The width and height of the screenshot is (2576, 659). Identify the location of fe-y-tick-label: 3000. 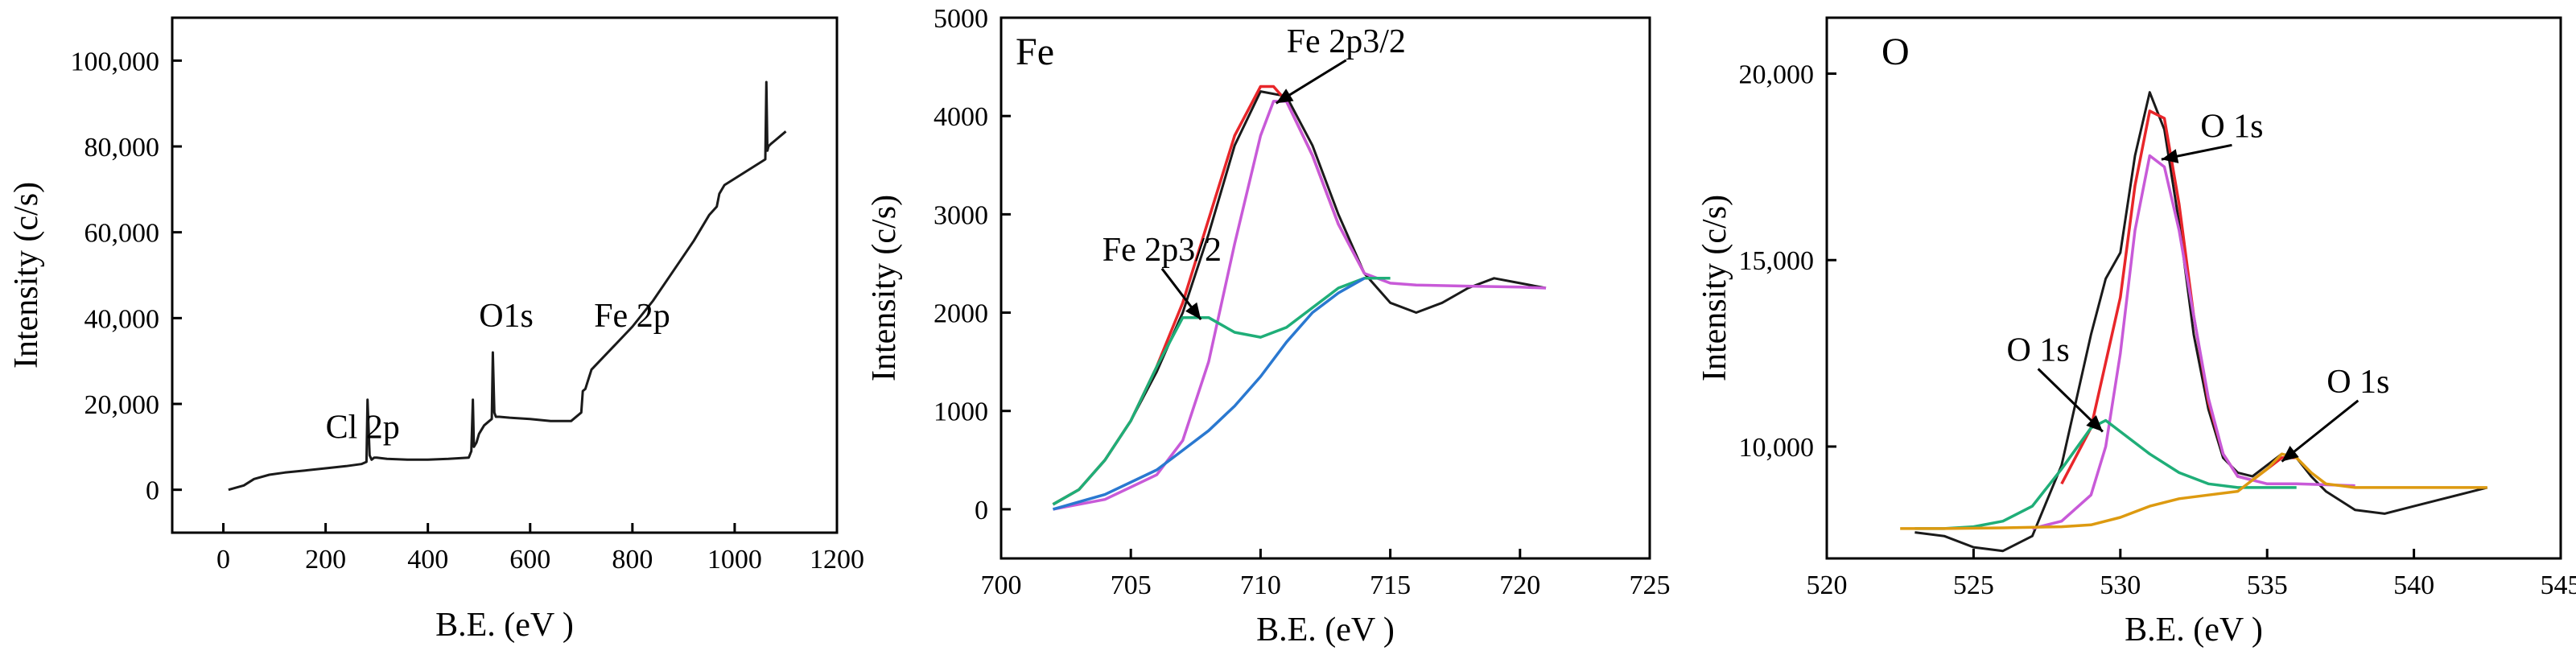
(961, 215).